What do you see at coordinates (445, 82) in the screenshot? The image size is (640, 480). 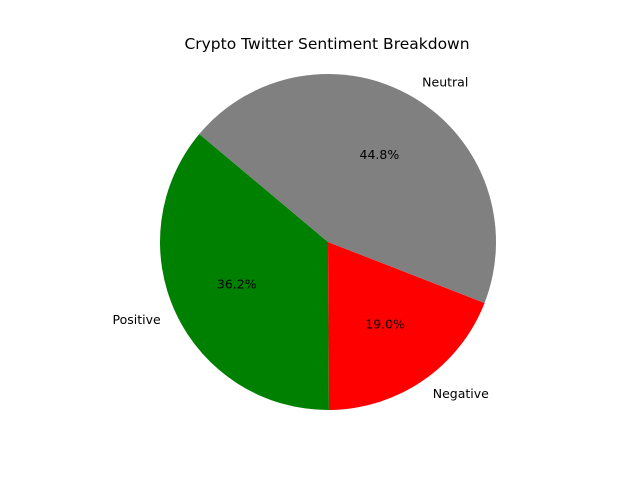 I see `slice-label-neutral: Neutral` at bounding box center [445, 82].